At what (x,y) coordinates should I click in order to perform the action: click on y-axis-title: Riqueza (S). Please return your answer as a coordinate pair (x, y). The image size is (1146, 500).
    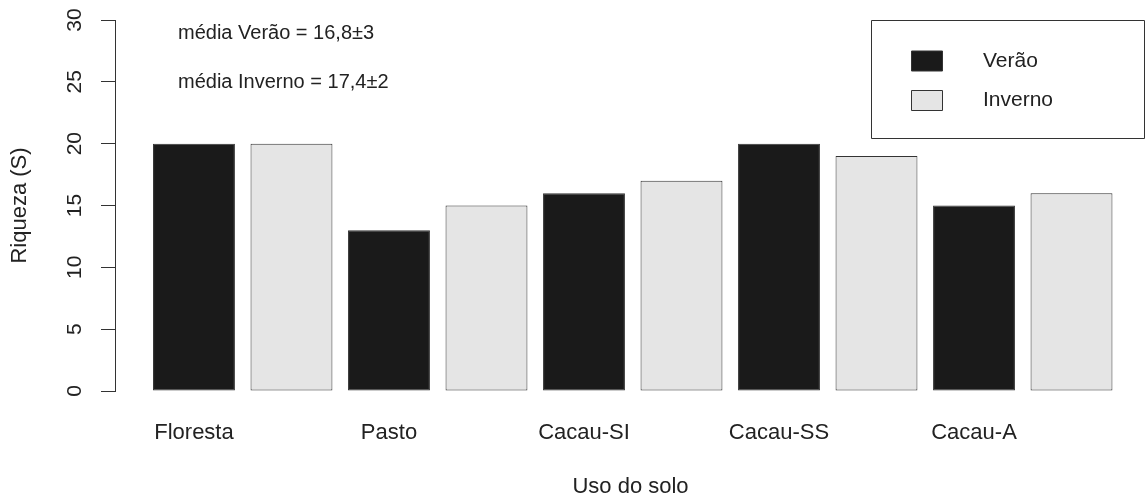
    Looking at the image, I should click on (19, 205).